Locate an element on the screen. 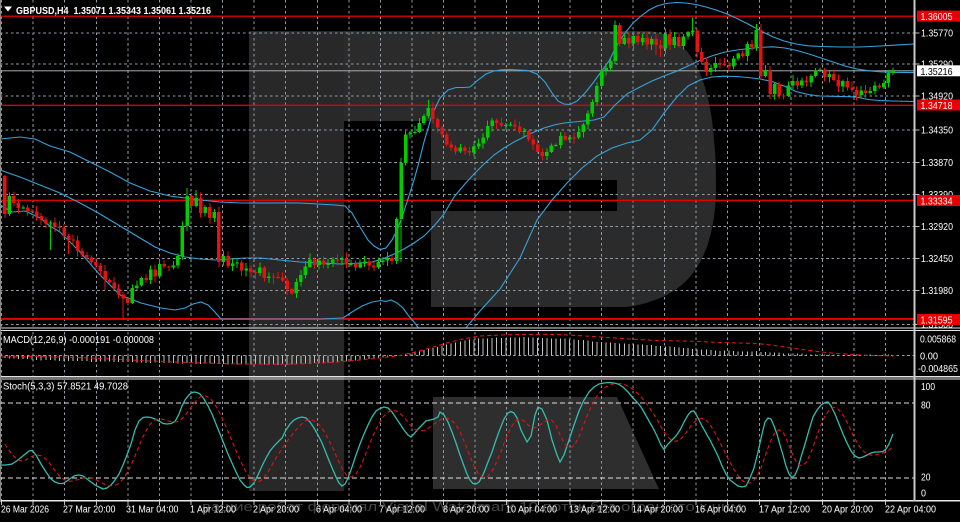  svg-text: 31 Mar 04:00 is located at coordinates (152, 510).